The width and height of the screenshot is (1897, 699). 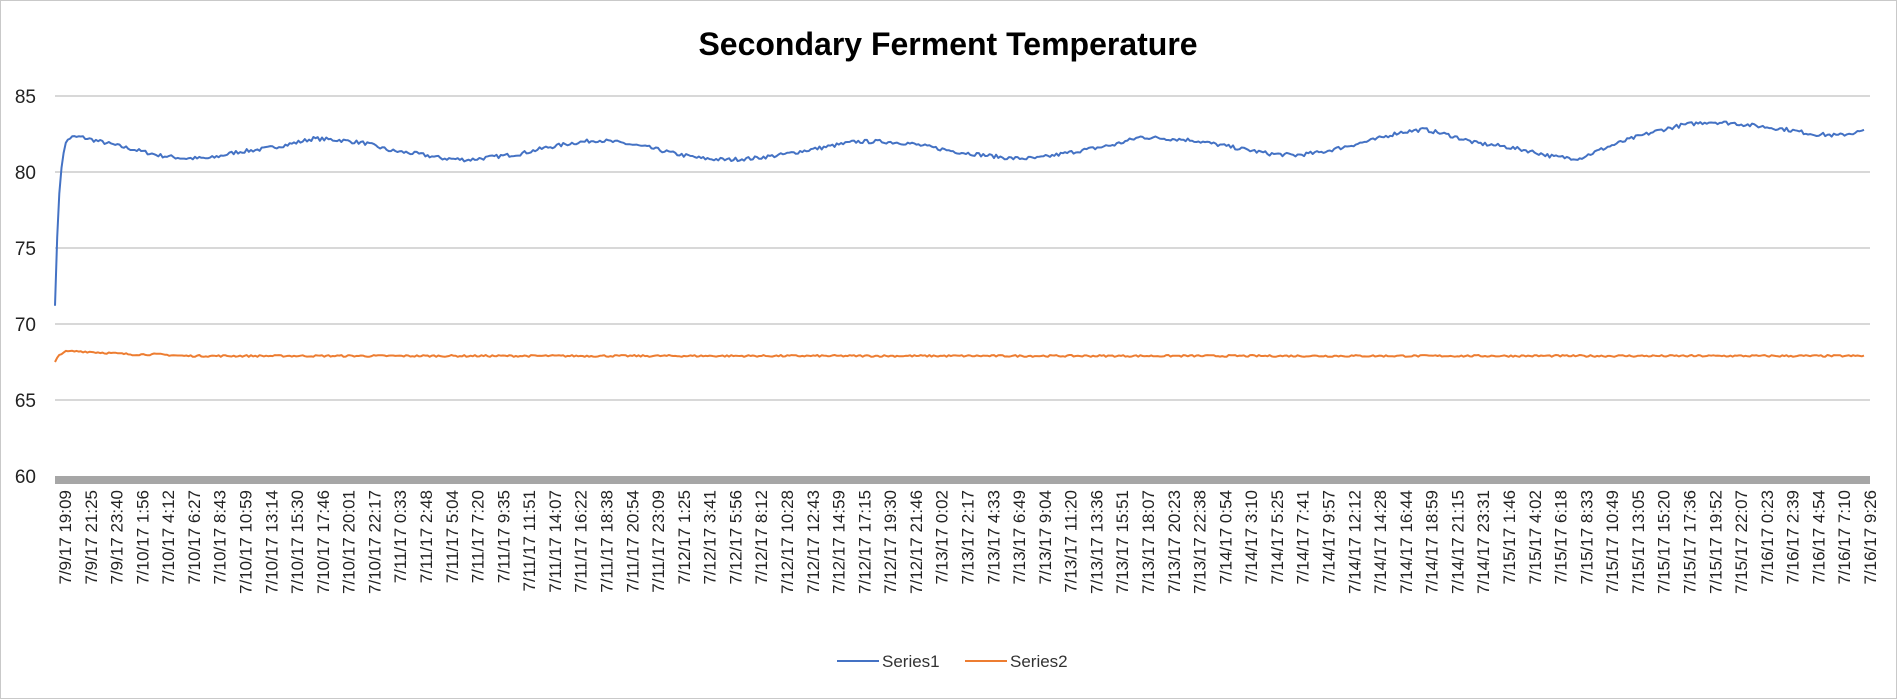 What do you see at coordinates (25, 401) in the screenshot?
I see `y-tick-label: 65` at bounding box center [25, 401].